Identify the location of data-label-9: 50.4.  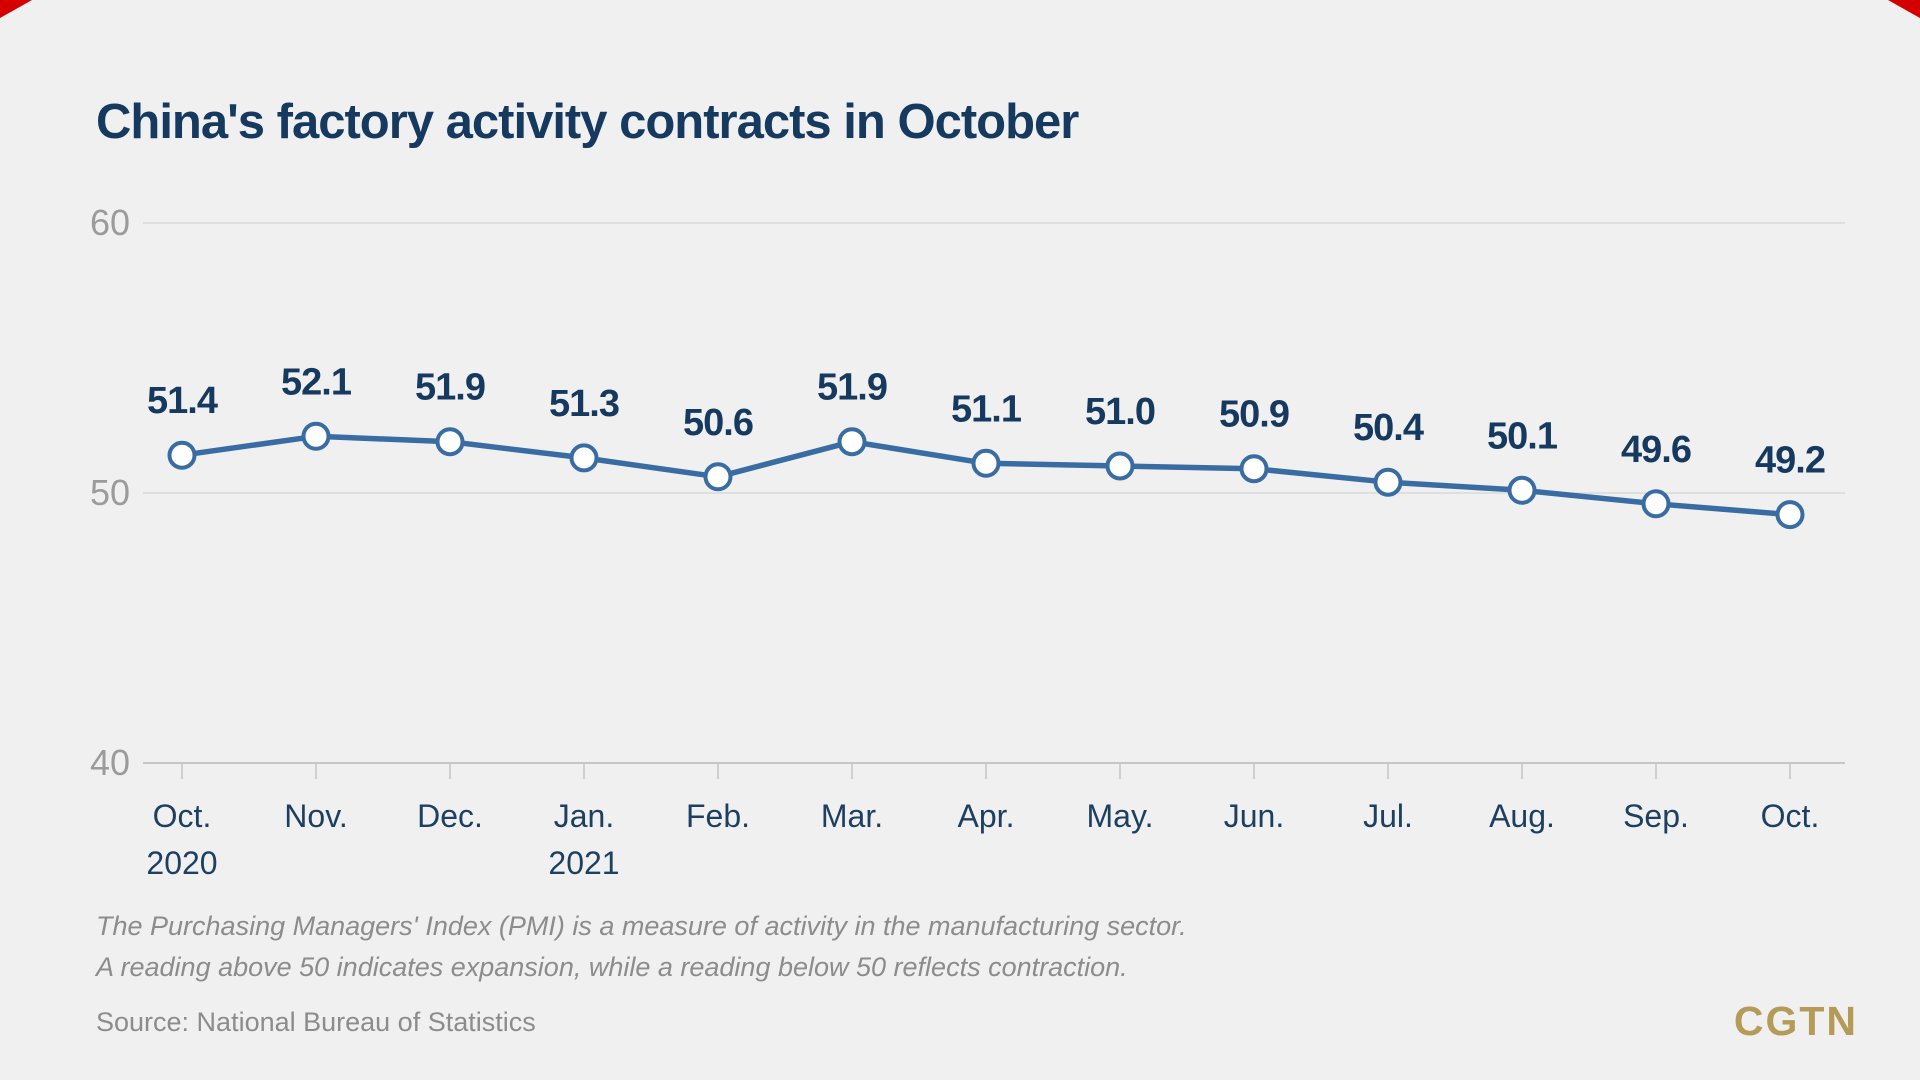
(1388, 428).